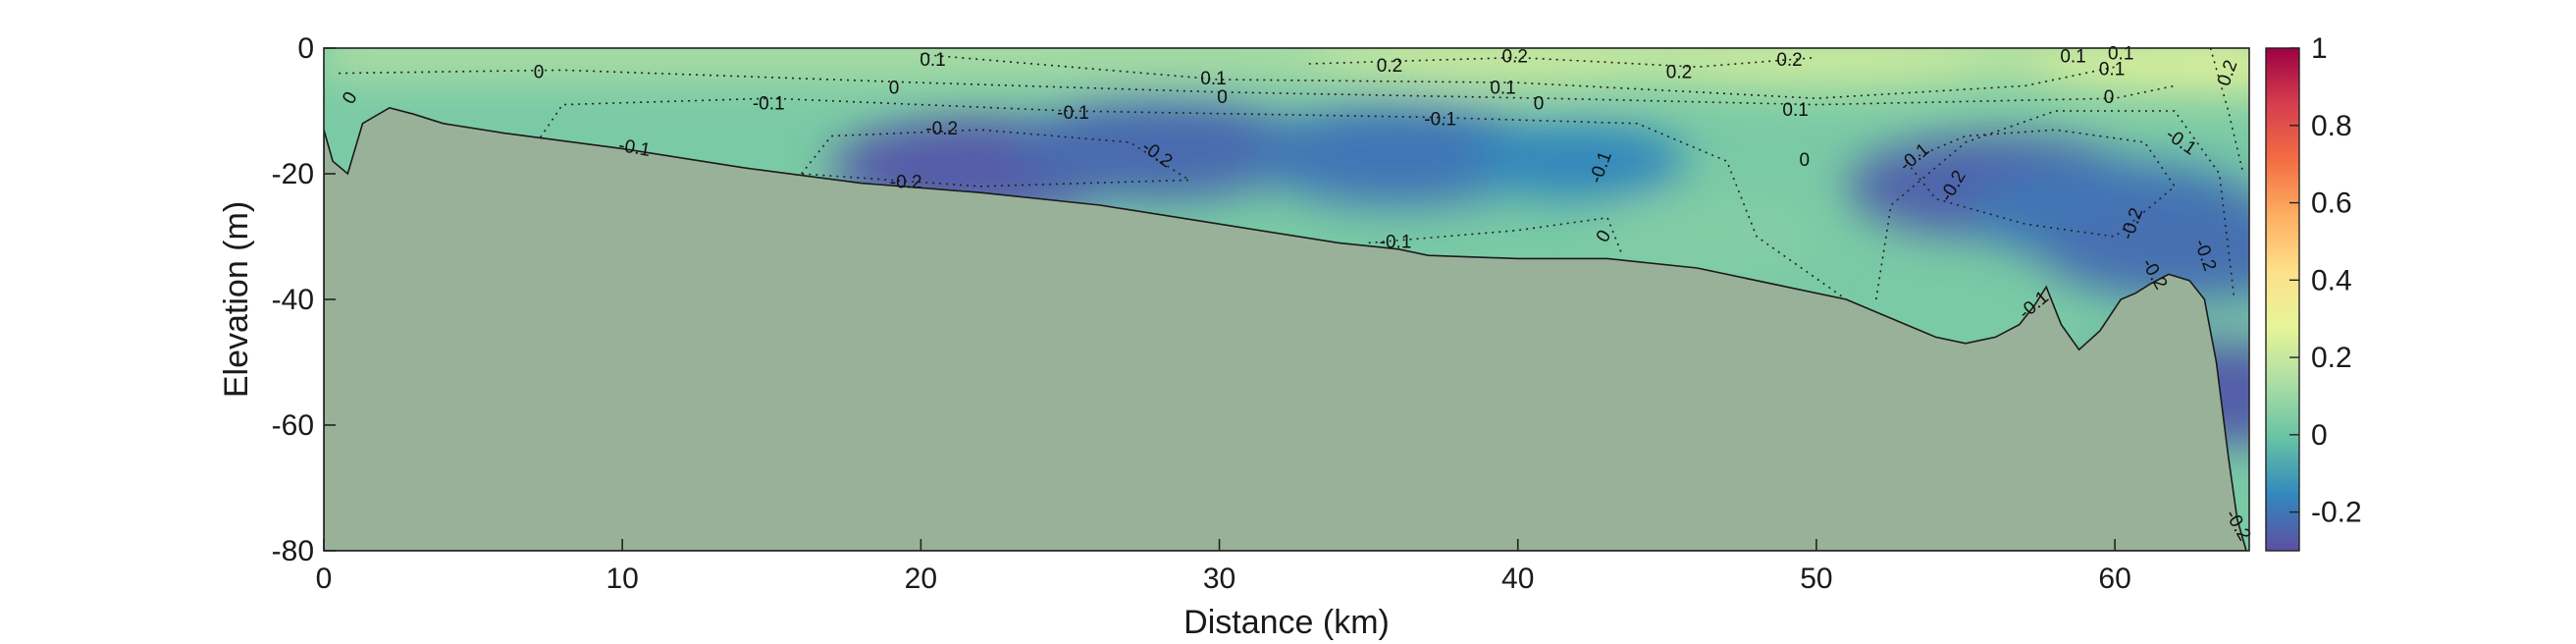 This screenshot has height=644, width=2576. I want to click on colorbar-tick-label-3: 0.4, so click(2331, 280).